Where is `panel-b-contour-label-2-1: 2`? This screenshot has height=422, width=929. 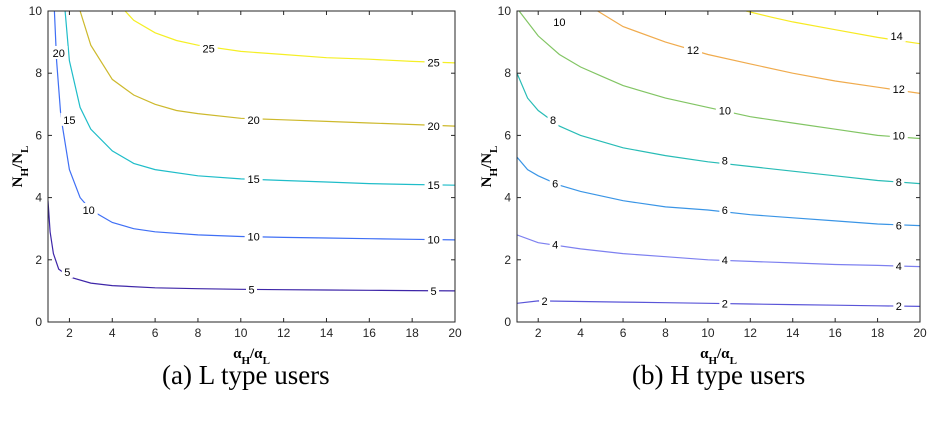
panel-b-contour-label-2-1: 2 is located at coordinates (725, 304).